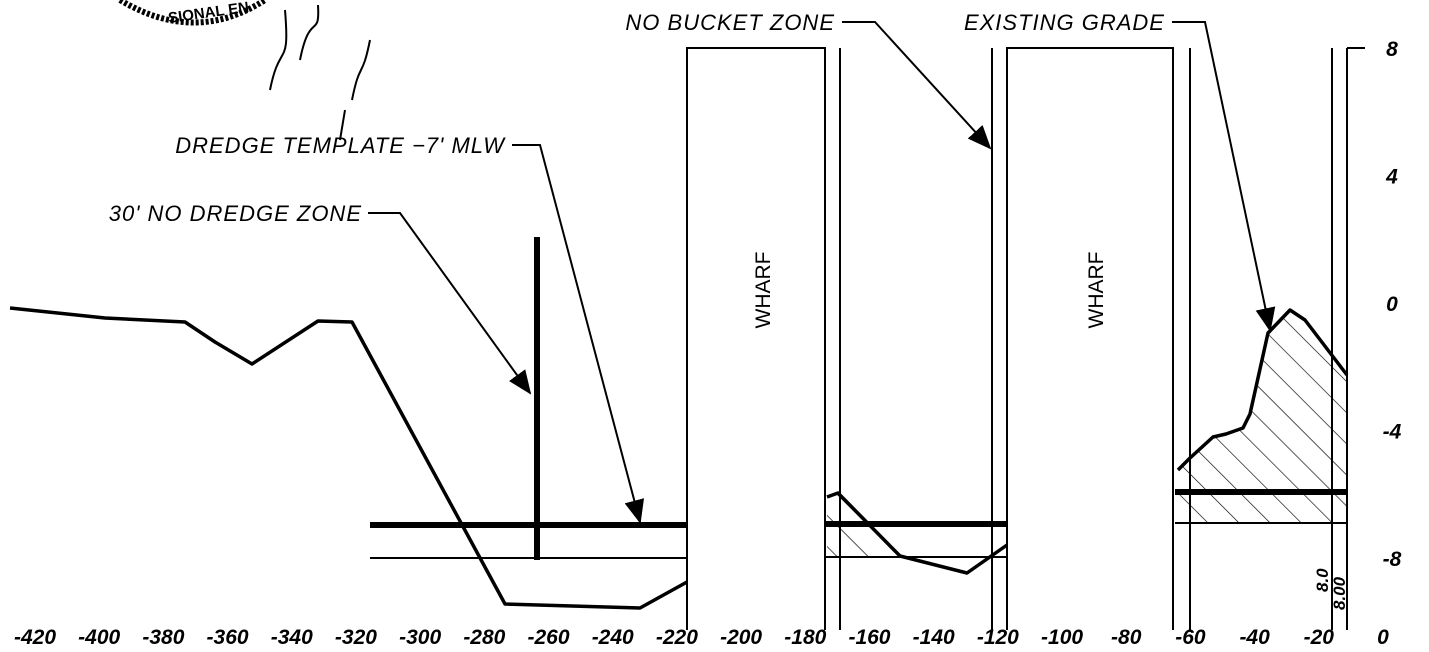  I want to click on y-tick-label: -8, so click(1392, 559).